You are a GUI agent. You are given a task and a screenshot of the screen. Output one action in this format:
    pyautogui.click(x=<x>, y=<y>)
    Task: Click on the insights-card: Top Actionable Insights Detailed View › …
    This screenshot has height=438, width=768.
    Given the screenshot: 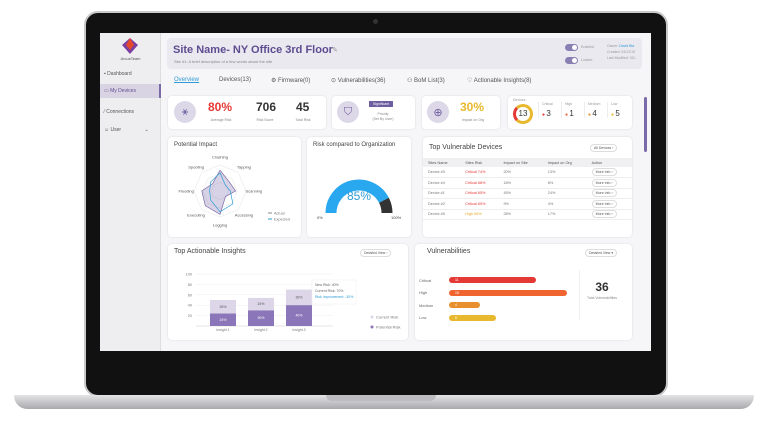 What is the action you would take?
    pyautogui.click(x=288, y=292)
    